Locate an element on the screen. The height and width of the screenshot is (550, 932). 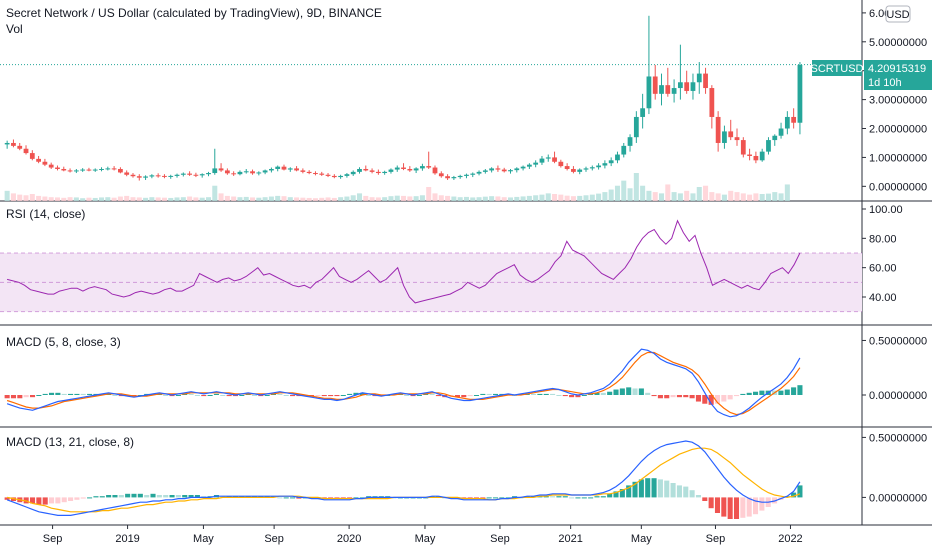
x-tick-label: May is located at coordinates (641, 539).